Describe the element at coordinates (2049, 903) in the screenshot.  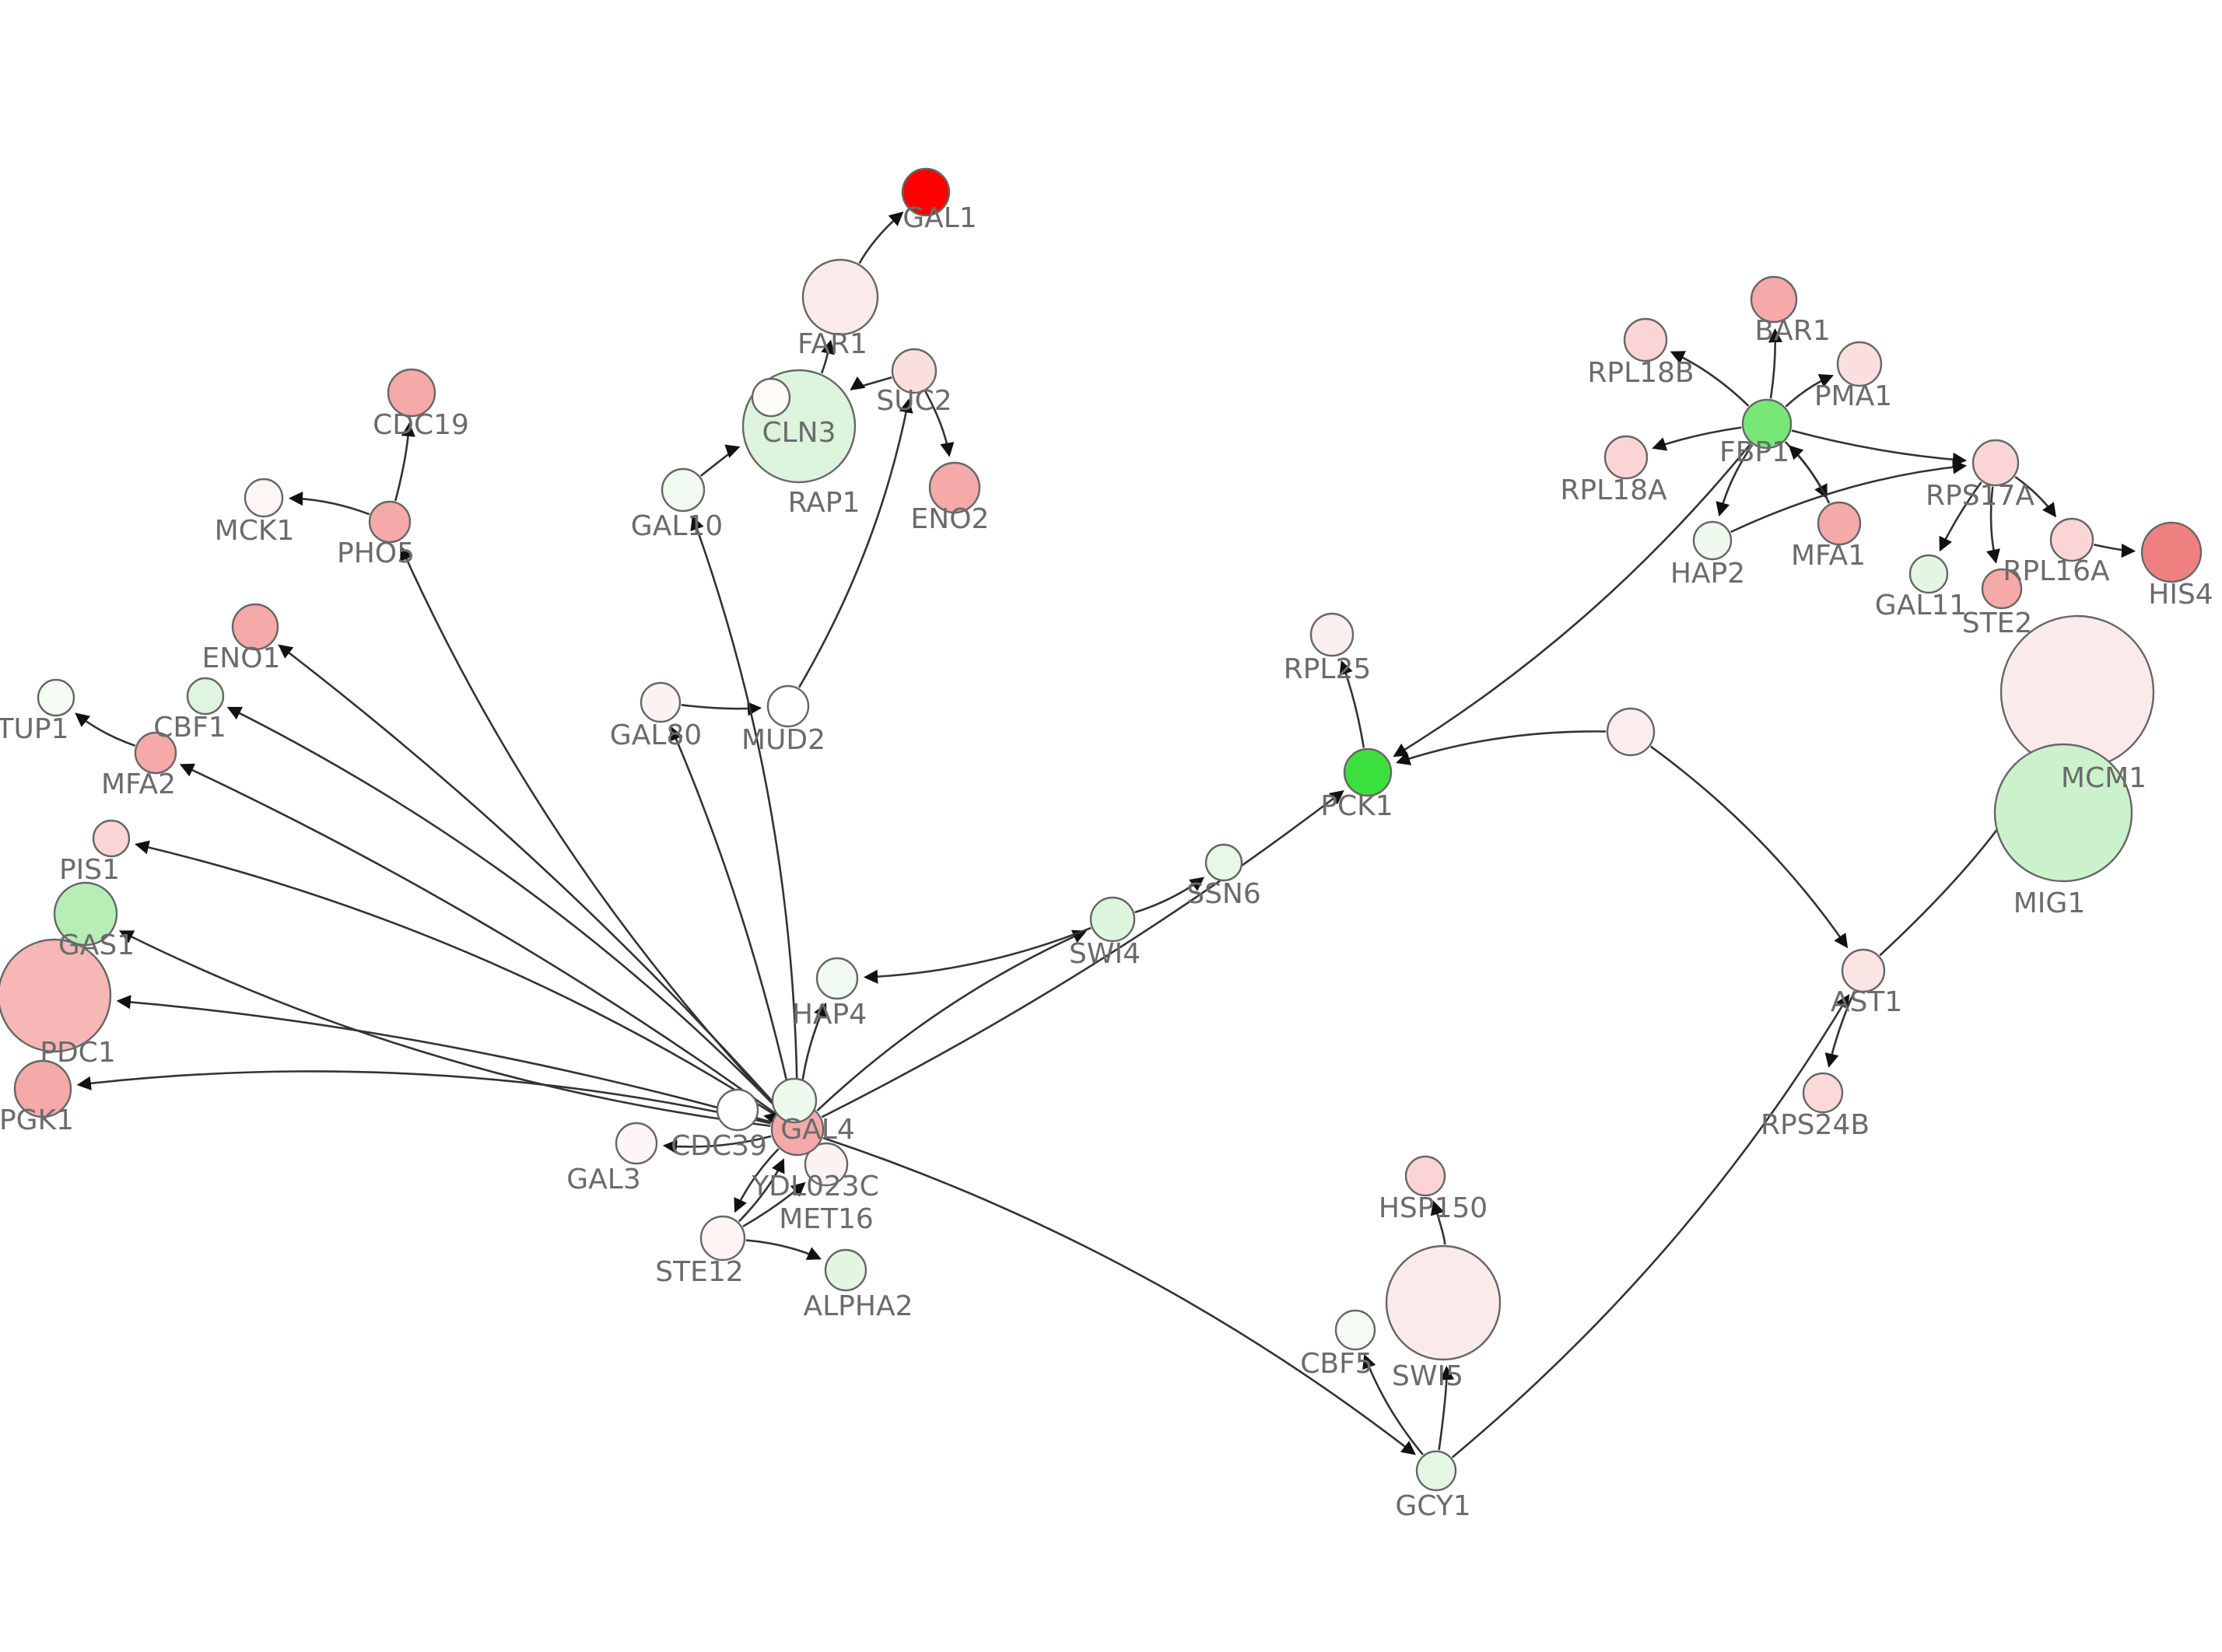
I see `node-label-mig1: MIG1` at that location.